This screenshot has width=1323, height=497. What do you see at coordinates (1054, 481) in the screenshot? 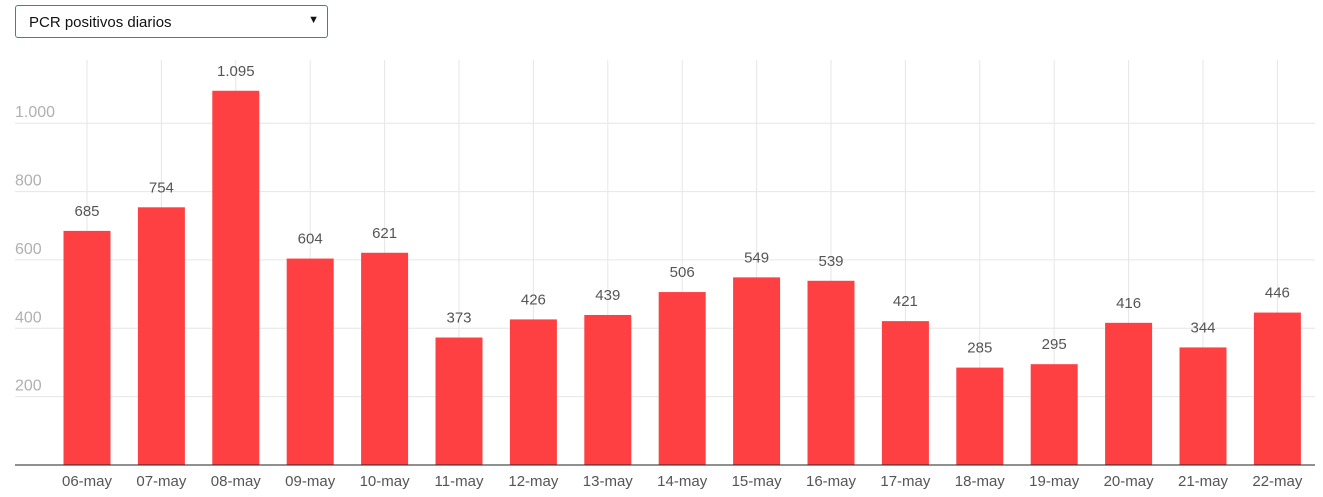
I see `x-tick-label: 19-may` at bounding box center [1054, 481].